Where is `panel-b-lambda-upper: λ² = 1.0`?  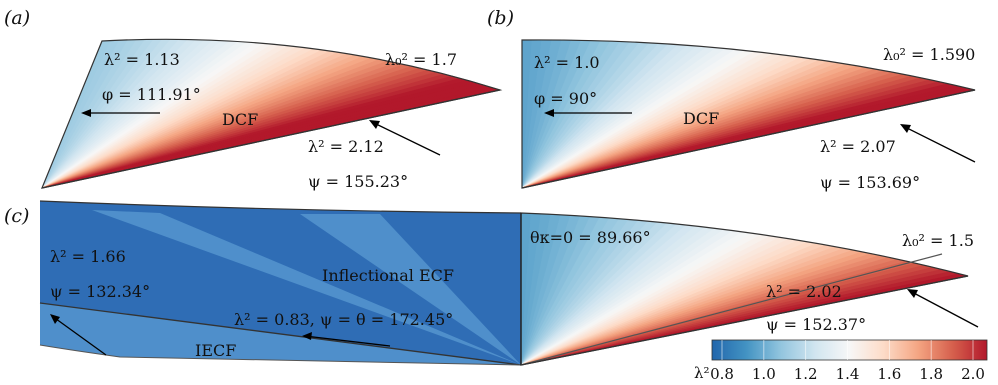 panel-b-lambda-upper: λ² = 1.0 is located at coordinates (567, 62).